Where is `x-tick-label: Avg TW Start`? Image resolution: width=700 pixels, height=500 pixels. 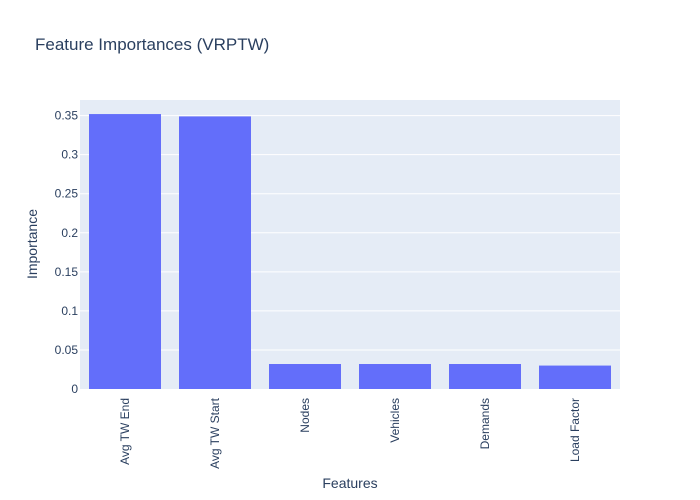
x-tick-label: Avg TW Start is located at coordinates (215, 433).